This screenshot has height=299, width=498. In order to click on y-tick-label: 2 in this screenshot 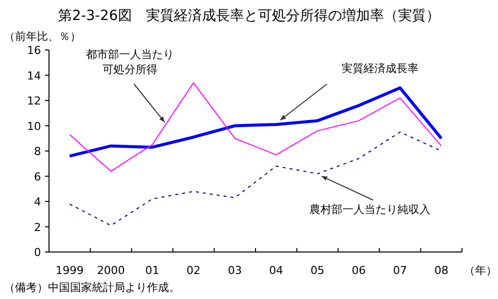, I will do `click(37, 227)`.